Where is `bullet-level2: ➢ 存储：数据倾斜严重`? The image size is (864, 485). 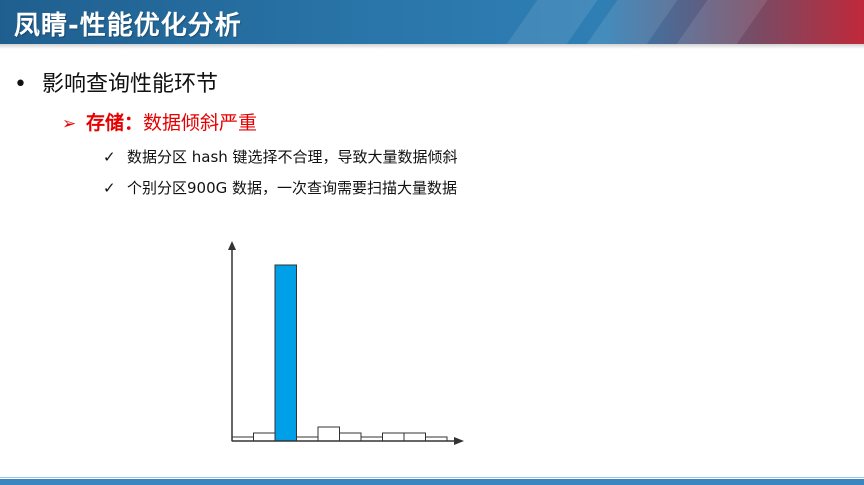 bullet-level2: ➢ 存储：数据倾斜严重 is located at coordinates (159, 121).